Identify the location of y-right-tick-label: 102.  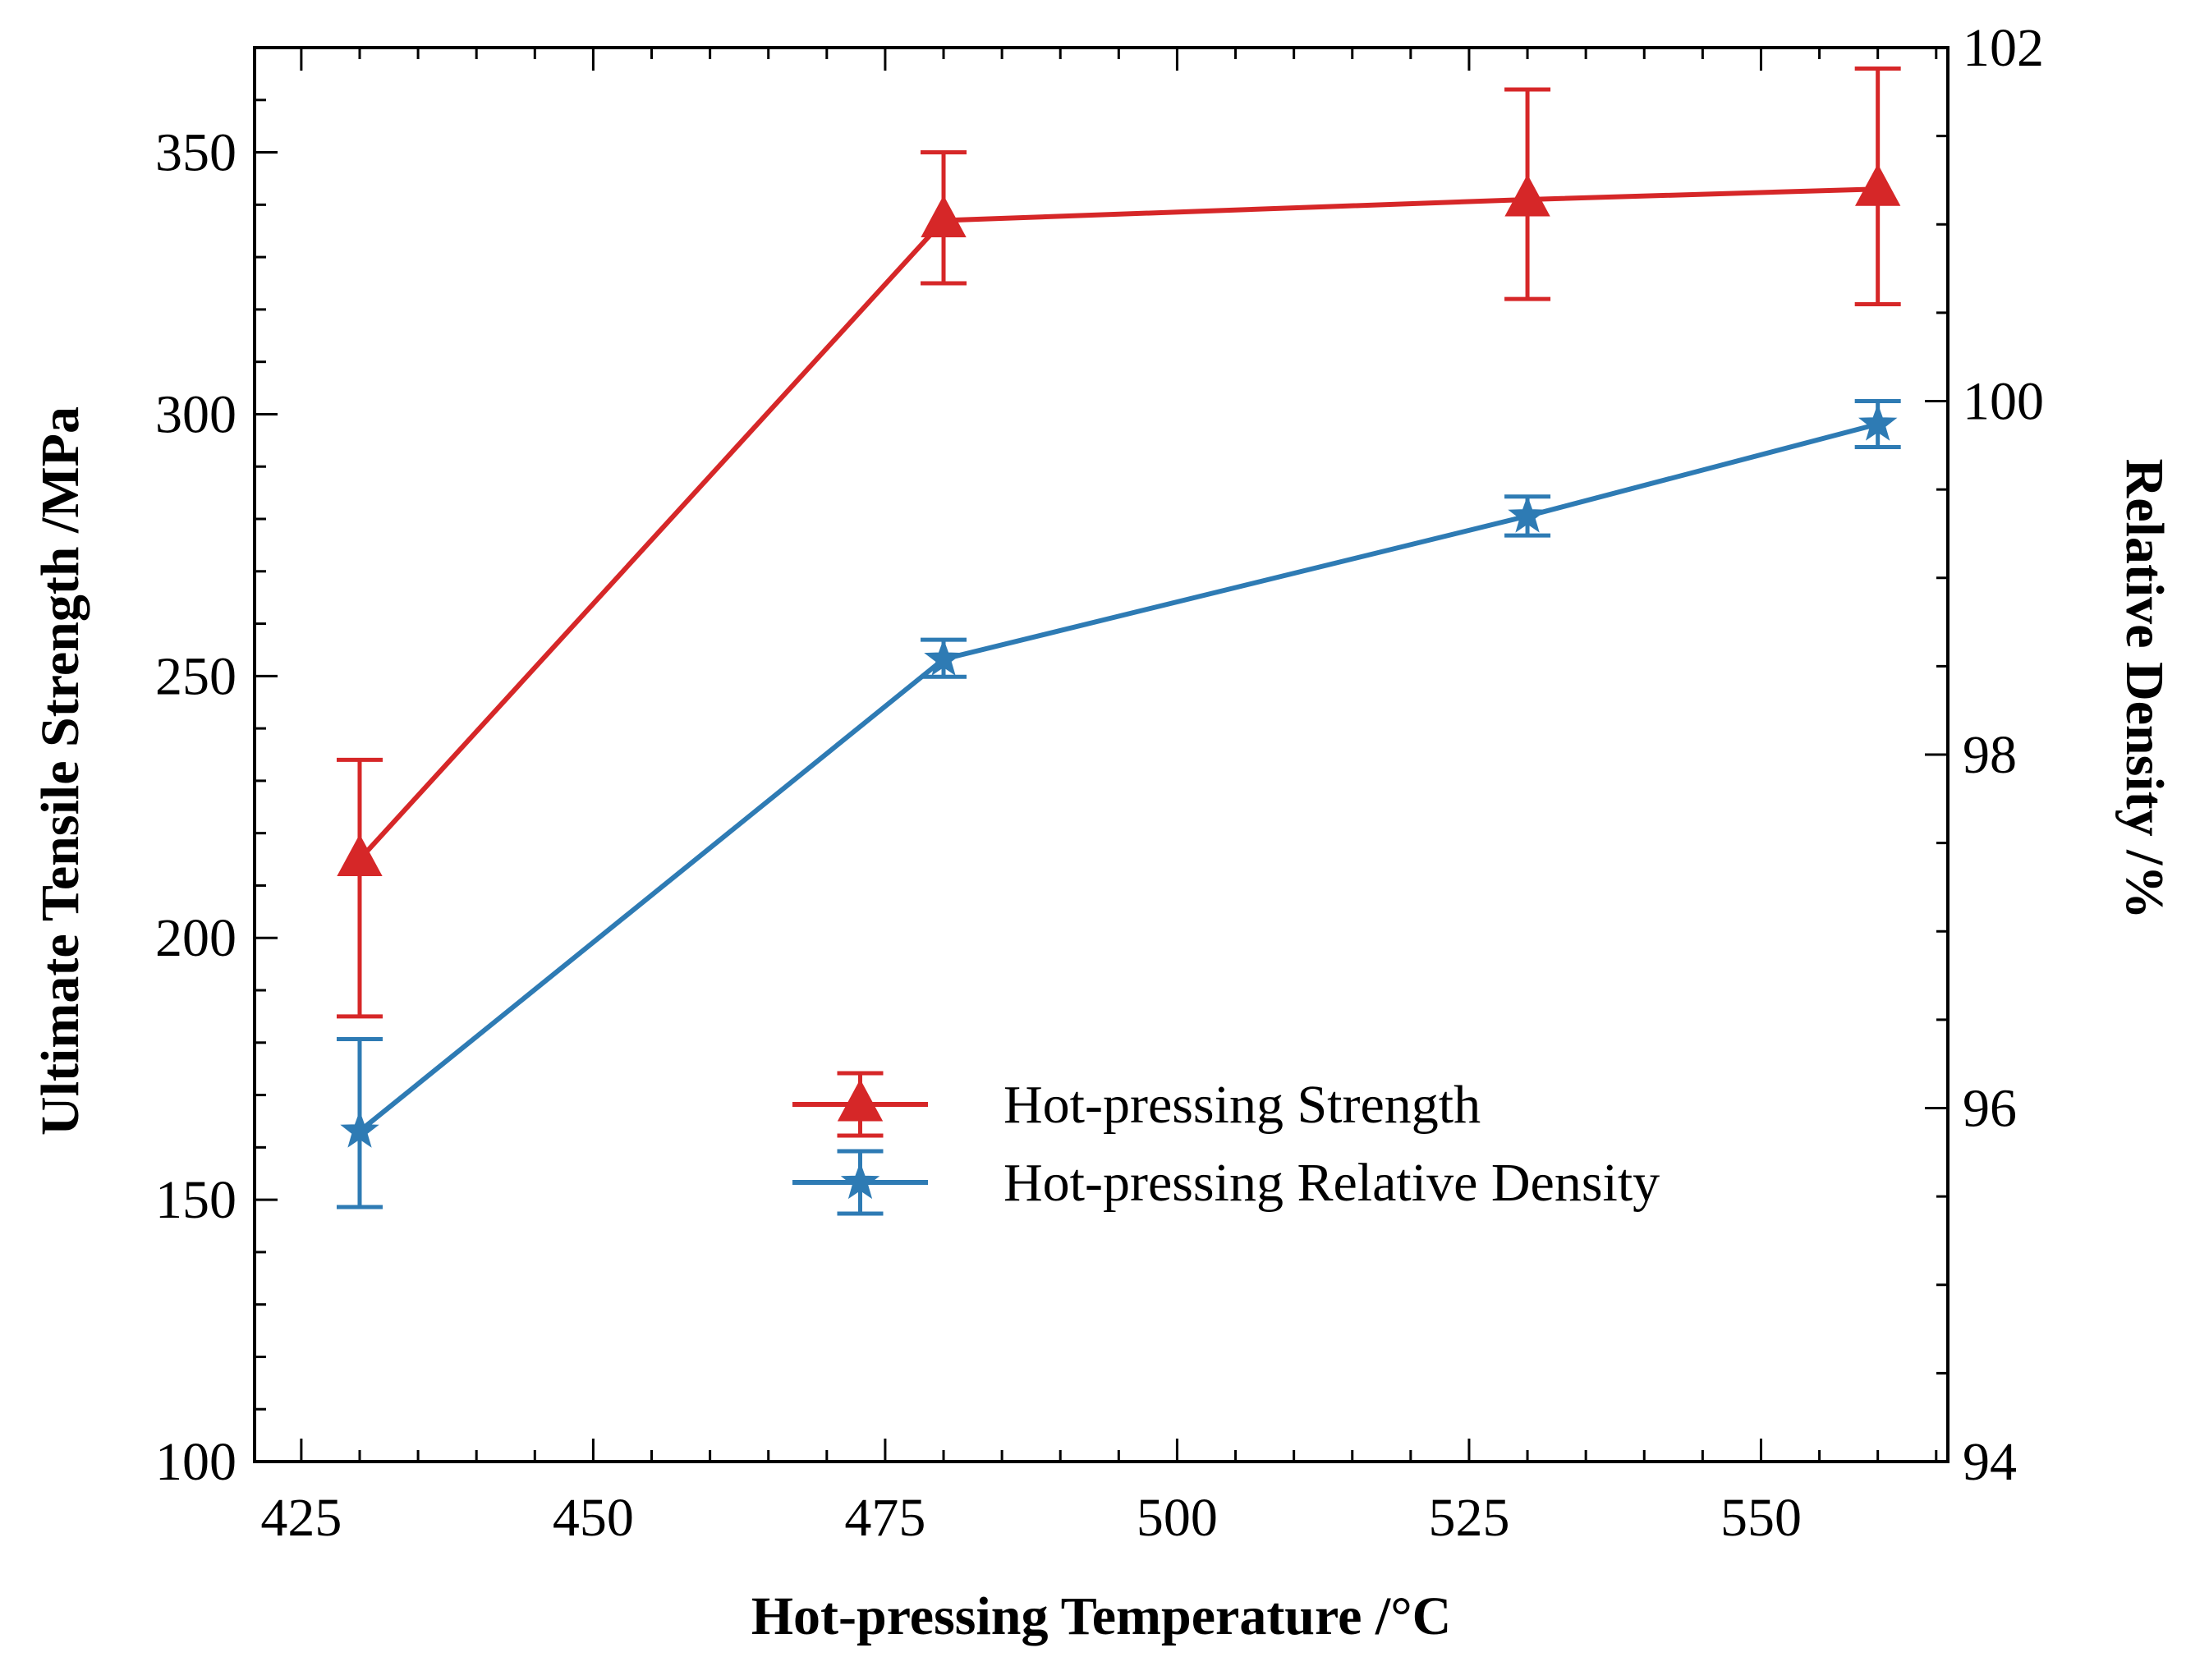
(2003, 48).